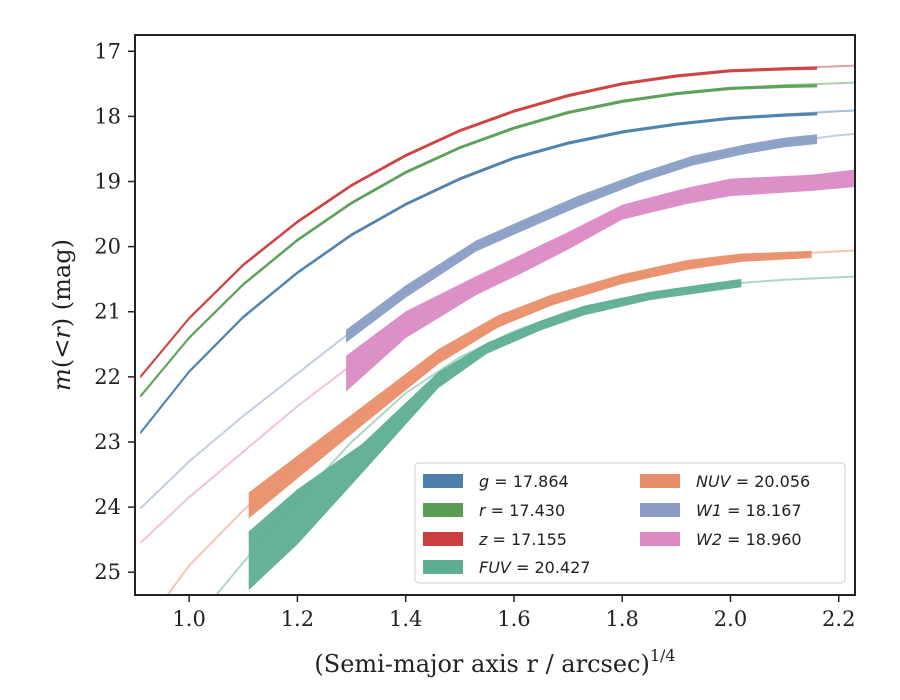  I want to click on legend-label: g = 17.864, so click(524, 481).